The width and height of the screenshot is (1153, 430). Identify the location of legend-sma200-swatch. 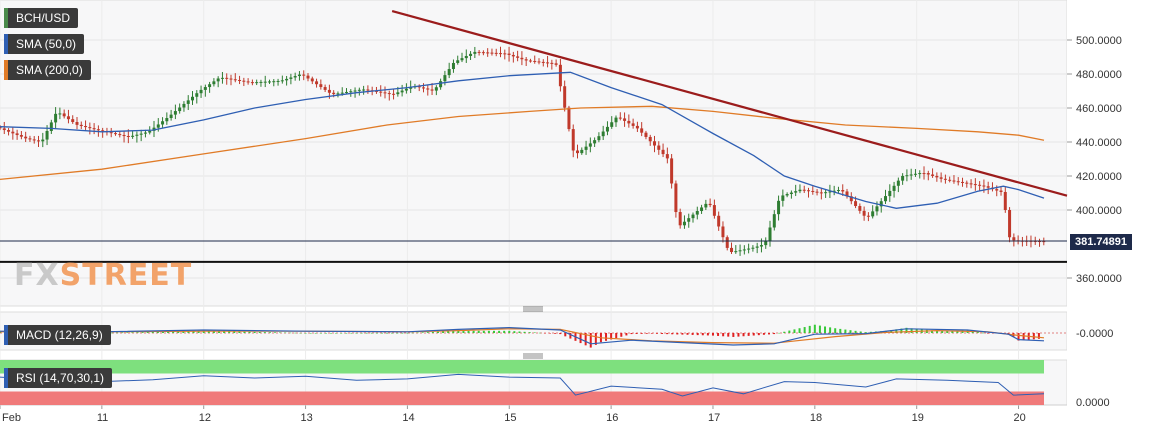
(6, 70).